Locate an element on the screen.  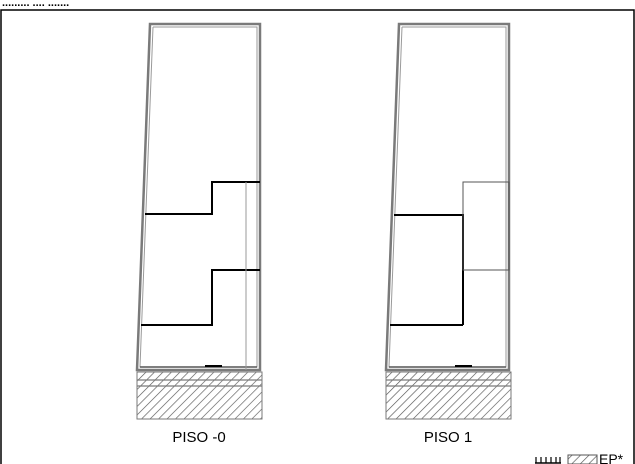
stair-box is located at coordinates (486, 226).